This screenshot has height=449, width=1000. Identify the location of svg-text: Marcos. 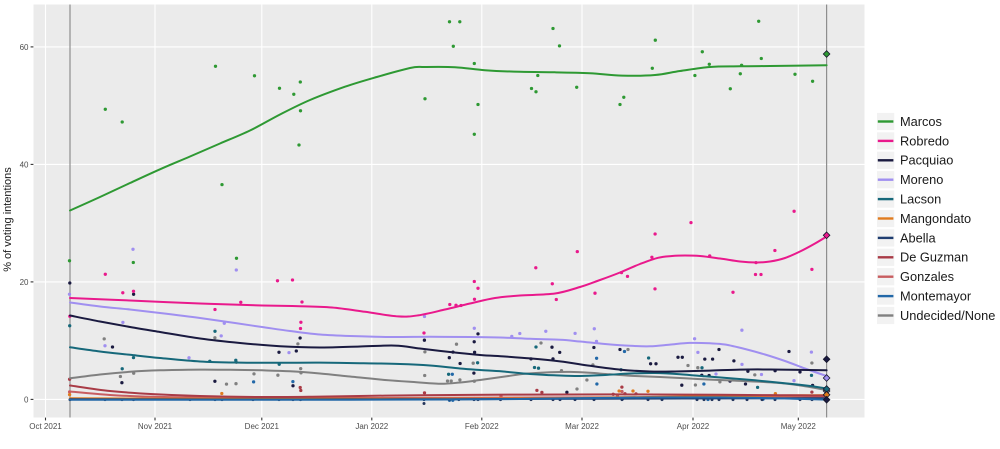
(921, 121).